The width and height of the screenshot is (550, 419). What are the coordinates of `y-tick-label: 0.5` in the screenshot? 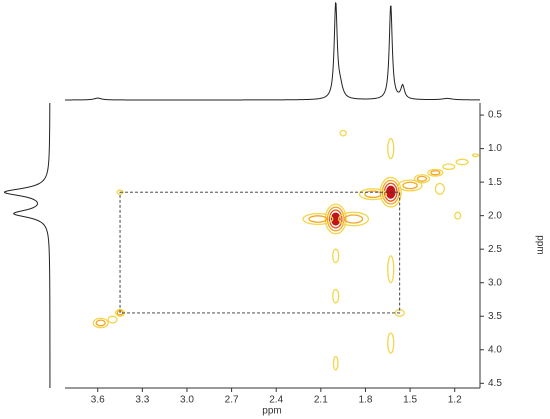 It's located at (495, 115).